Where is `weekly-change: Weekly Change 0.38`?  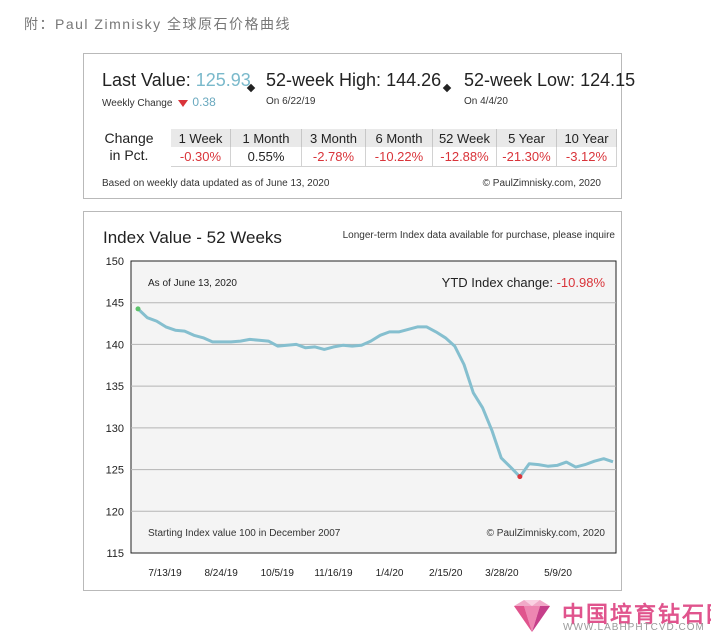
weekly-change: Weekly Change 0.38 is located at coordinates (159, 102).